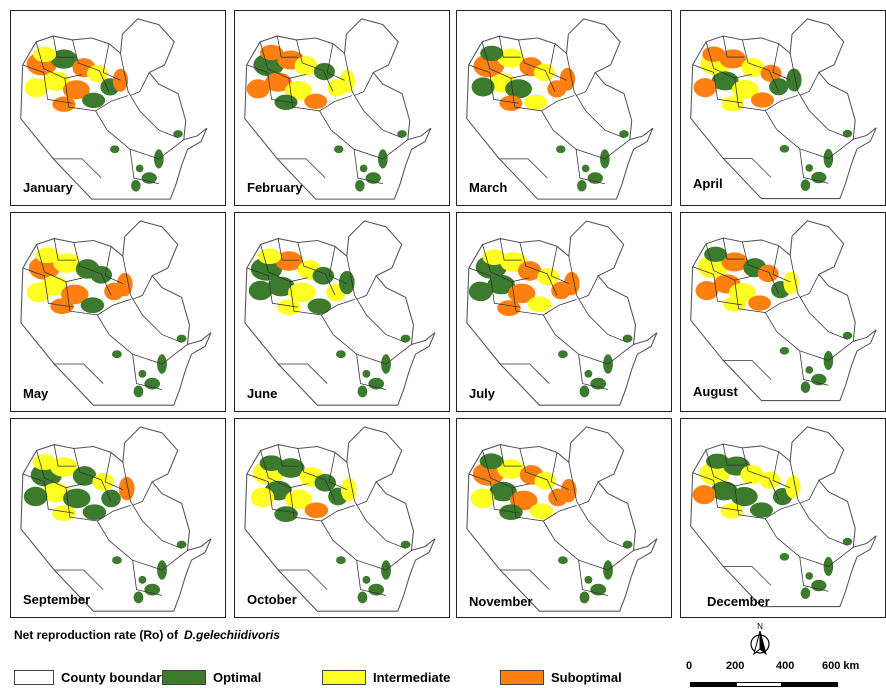 This screenshot has width=886, height=688. I want to click on map-october, so click(340, 519).